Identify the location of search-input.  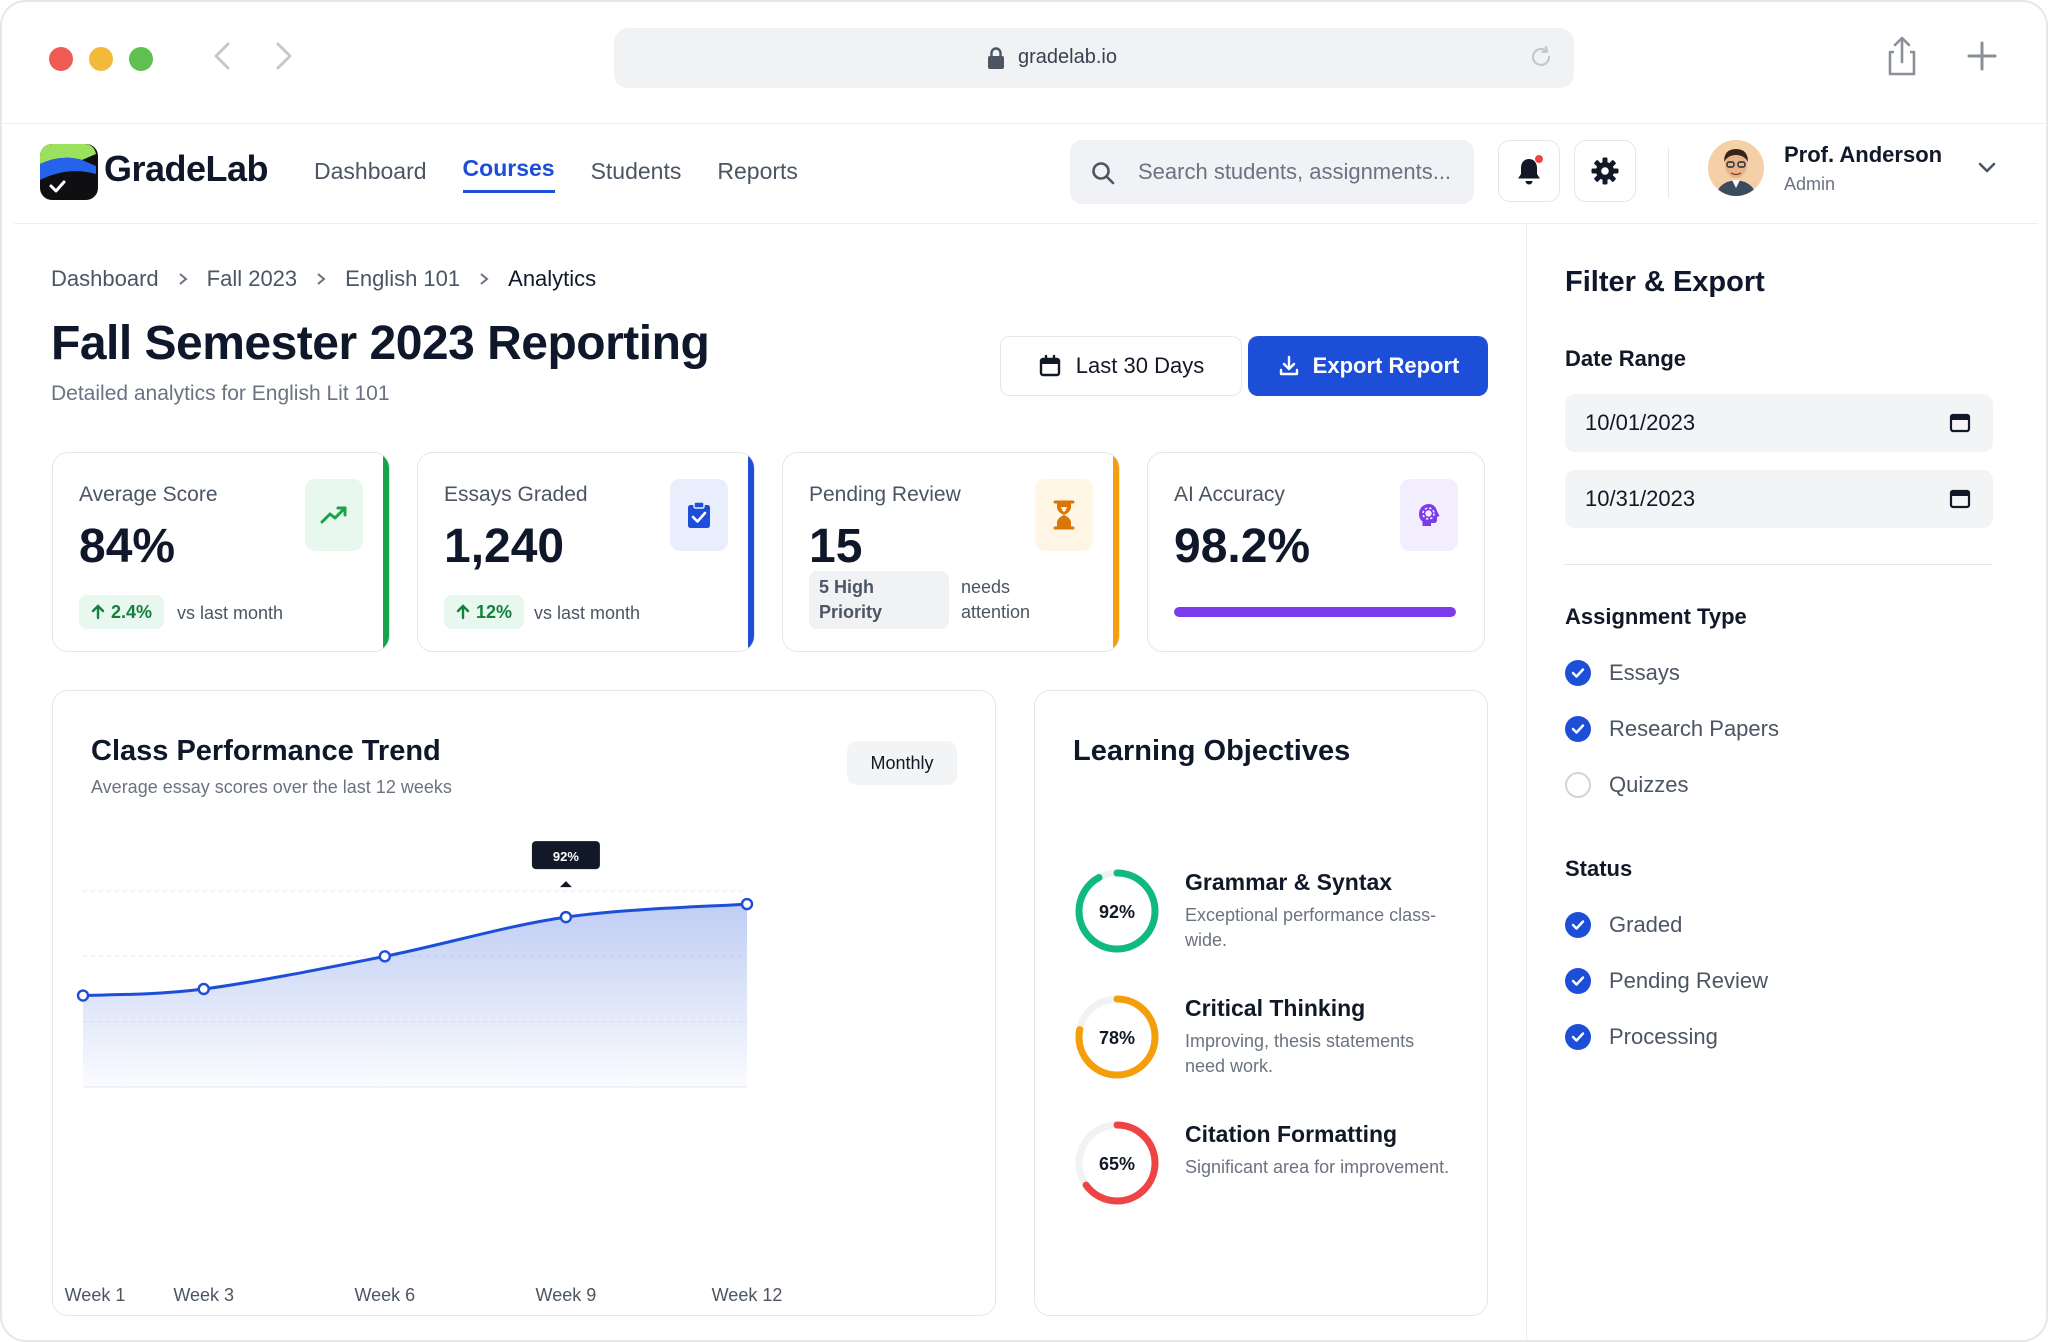
(1298, 172).